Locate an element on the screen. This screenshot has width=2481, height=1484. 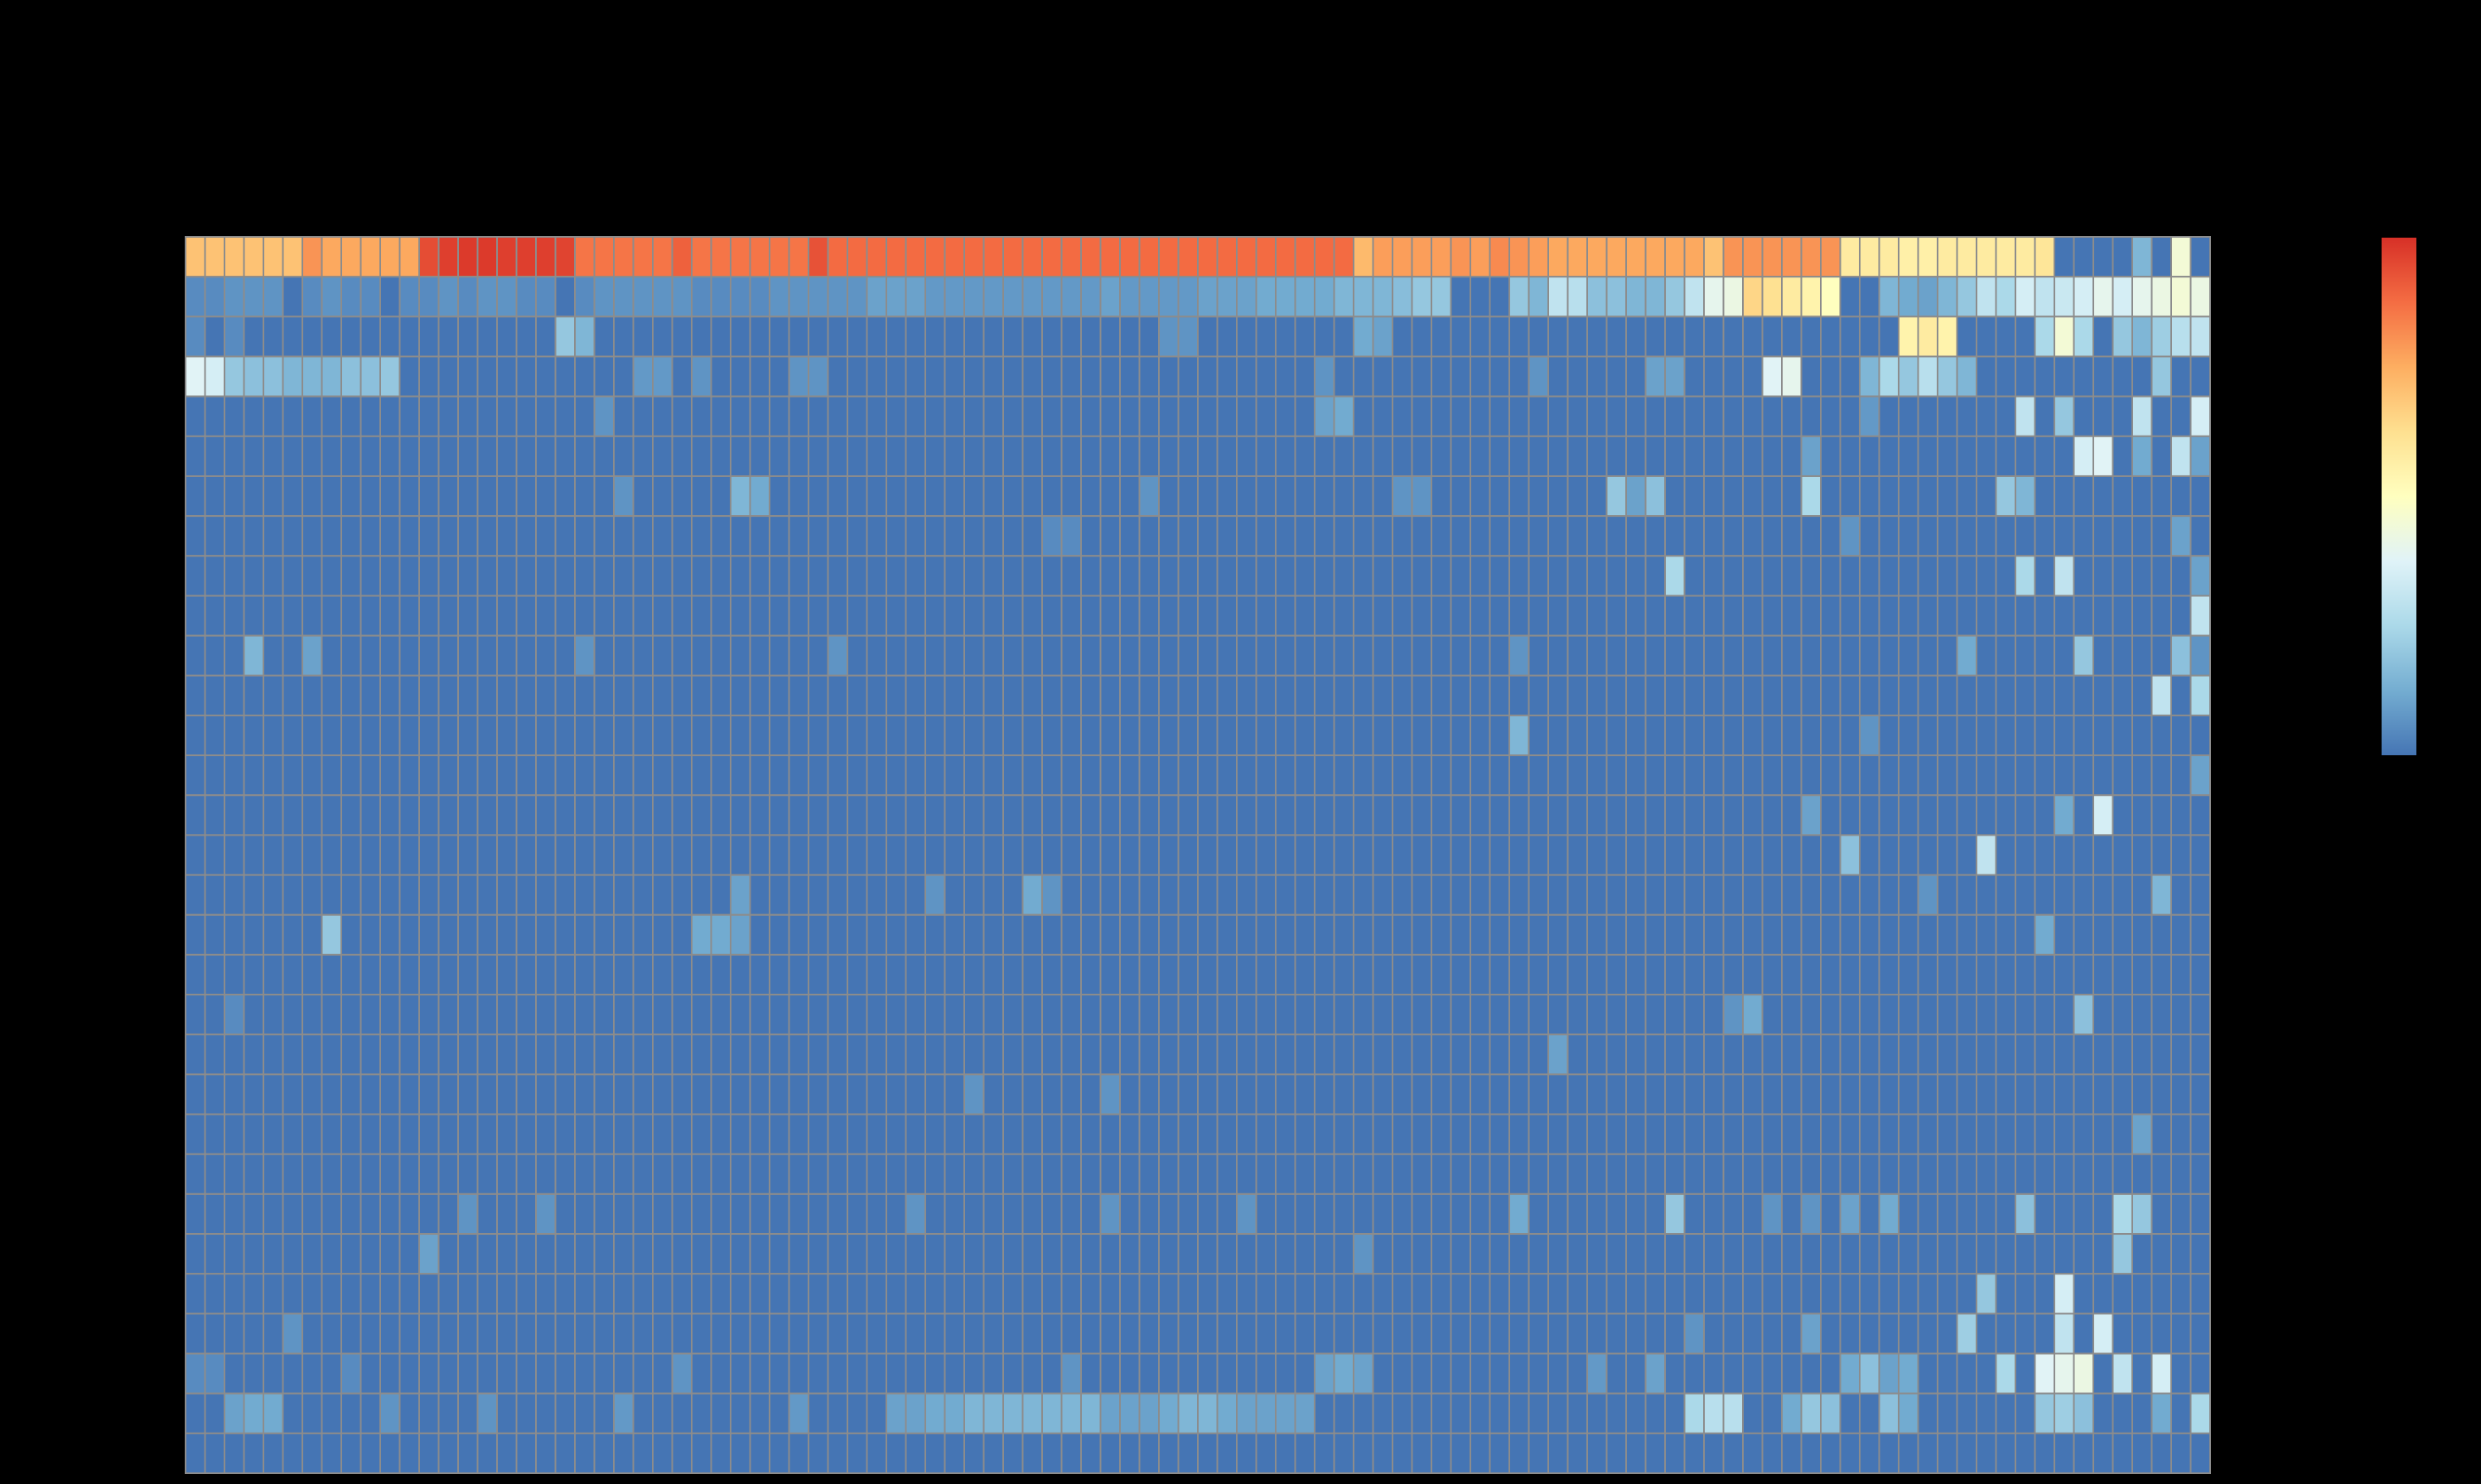
heatmap-cell-r1-c79 is located at coordinates (1733, 297).